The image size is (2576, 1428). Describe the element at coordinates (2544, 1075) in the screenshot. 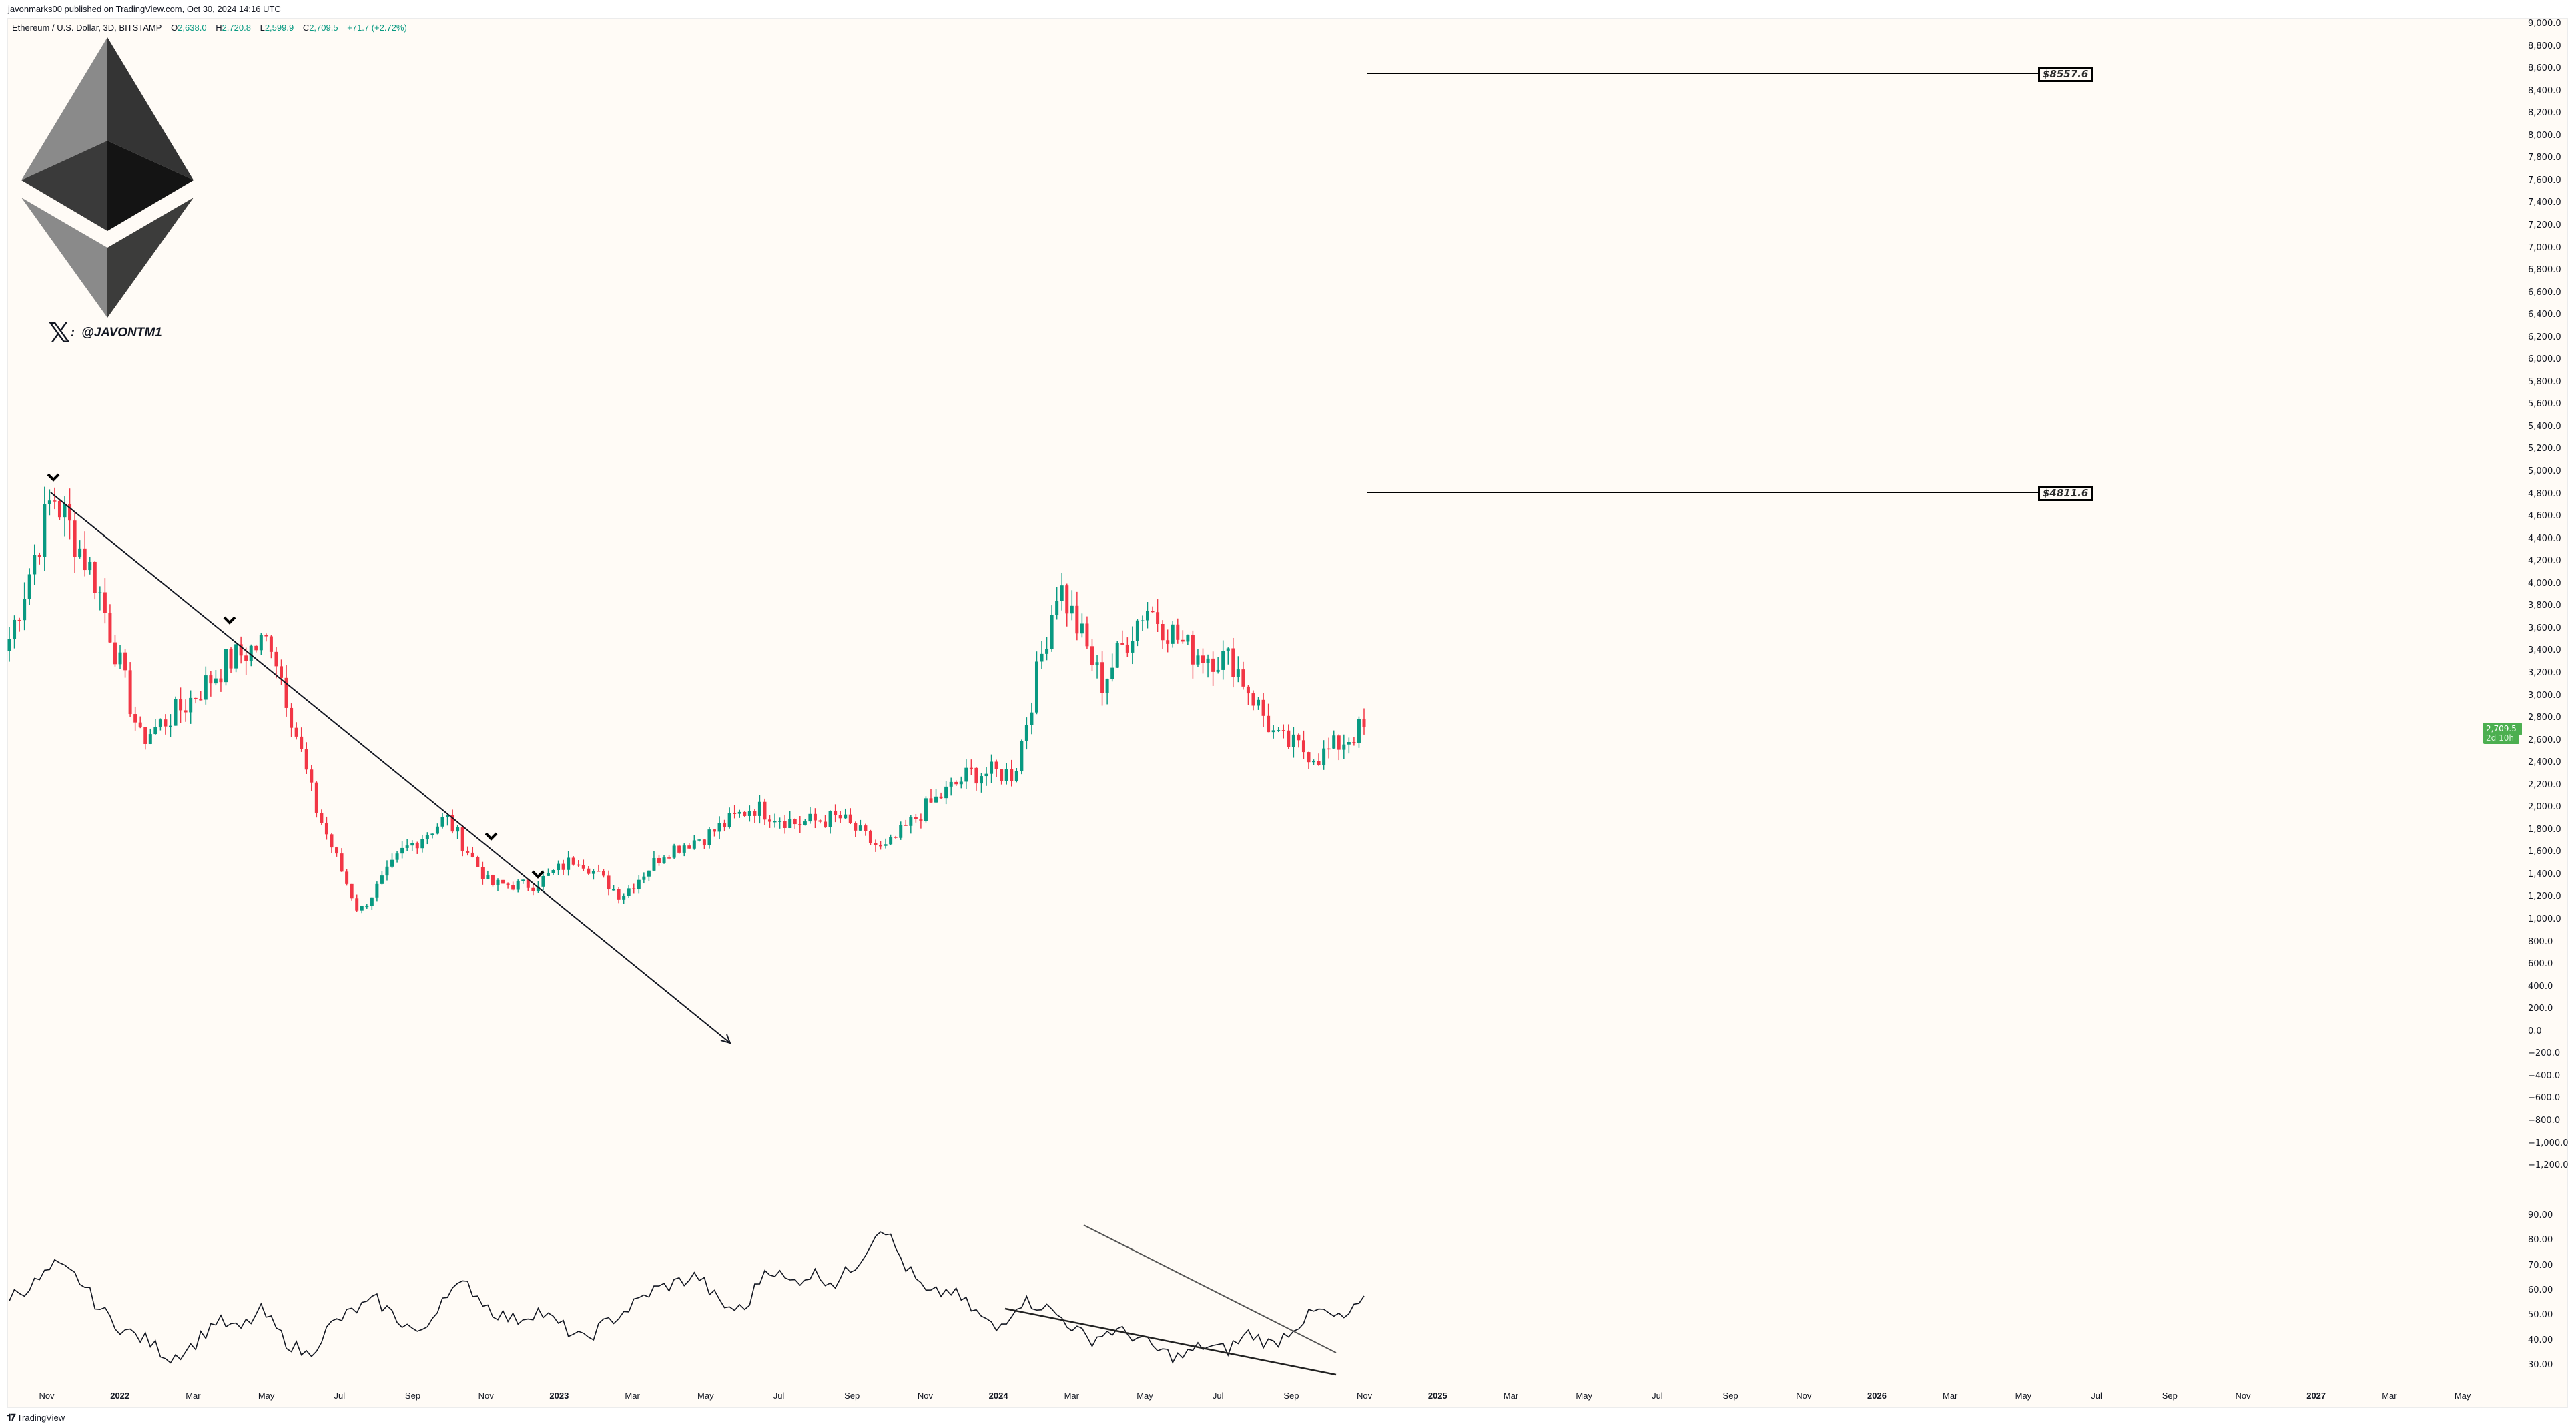

I see `price-tick: −400.0` at that location.